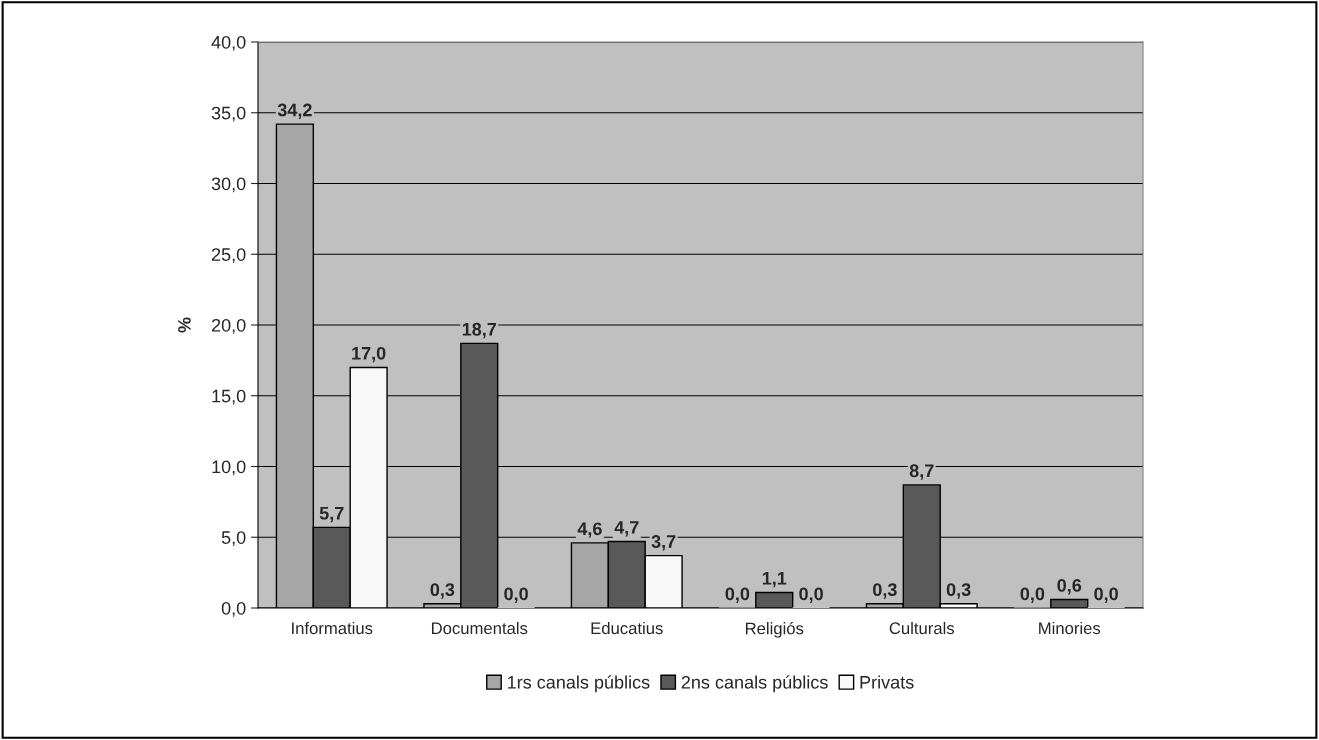 The image size is (1319, 740). Describe the element at coordinates (774, 580) in the screenshot. I see `data-label: 1,1` at that location.